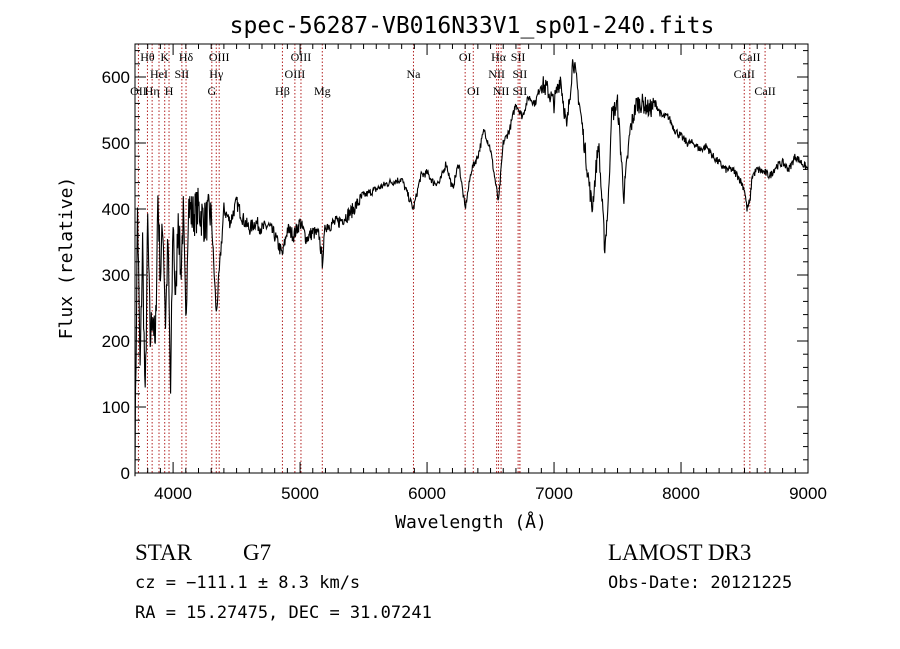 The image size is (900, 649). Describe the element at coordinates (283, 613) in the screenshot. I see `coordinates: RA = 15.27475, DEC = 31.07241` at that location.